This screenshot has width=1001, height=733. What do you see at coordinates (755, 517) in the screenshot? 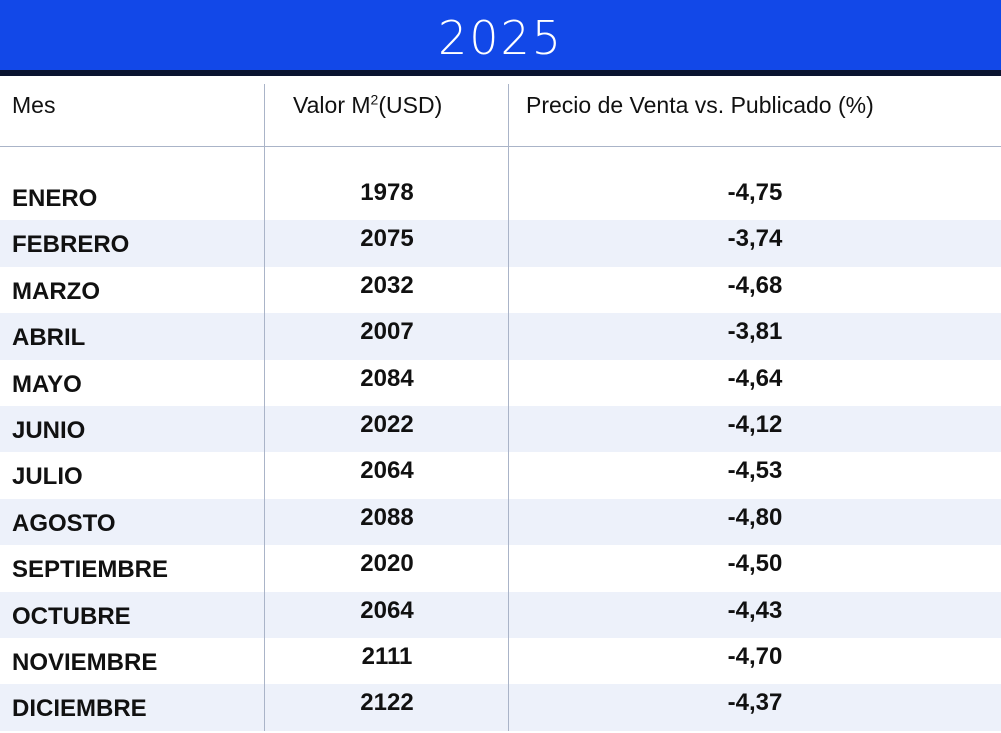
I see `cell-pct: -4,80` at bounding box center [755, 517].